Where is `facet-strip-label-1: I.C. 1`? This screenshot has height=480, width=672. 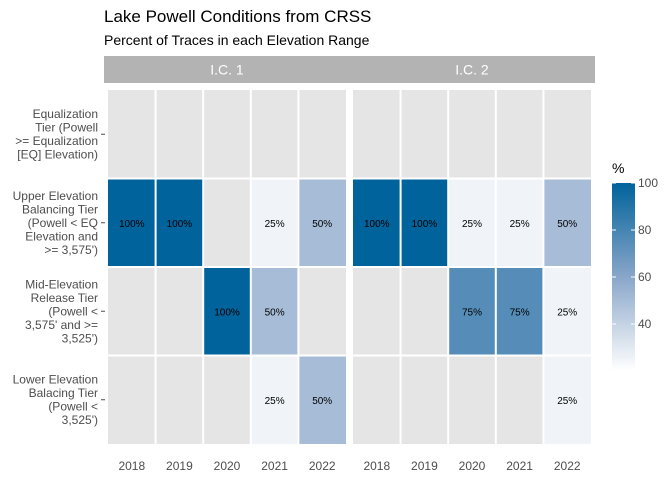 facet-strip-label-1: I.C. 1 is located at coordinates (227, 70).